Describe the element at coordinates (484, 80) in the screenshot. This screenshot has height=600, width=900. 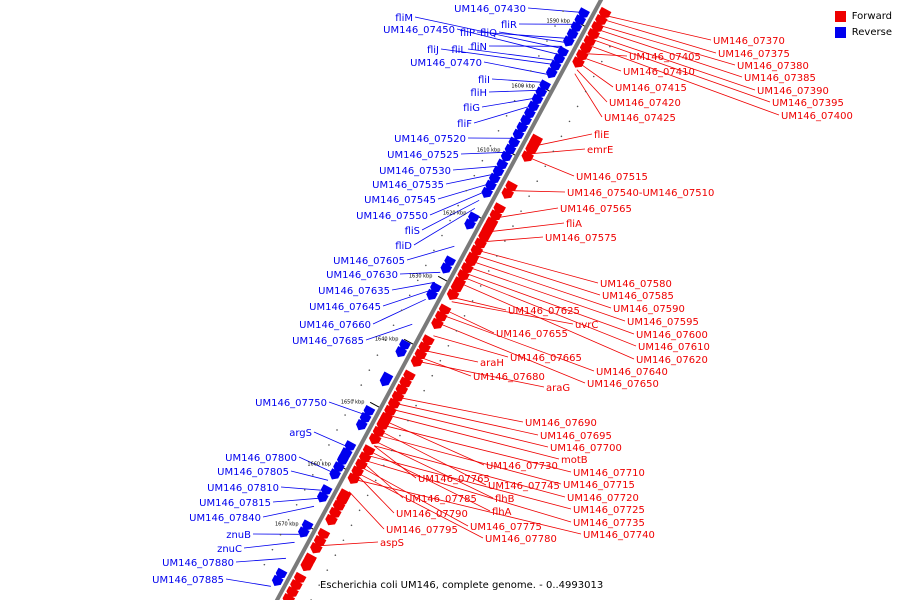
I see `reverse-gene-label: fliI` at that location.